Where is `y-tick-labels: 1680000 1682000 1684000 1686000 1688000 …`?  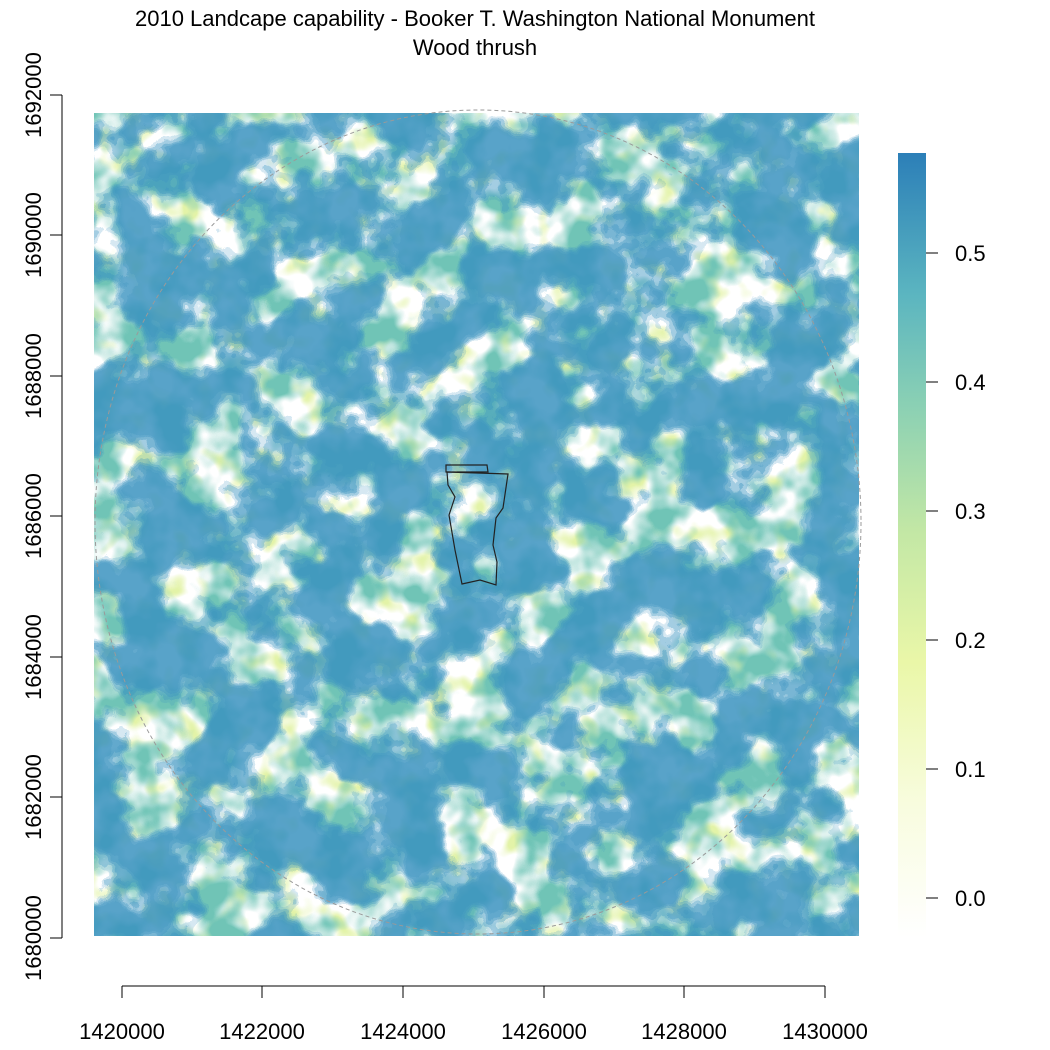 y-tick-labels: 1680000 1682000 1684000 1686000 1688000 … is located at coordinates (33, 516).